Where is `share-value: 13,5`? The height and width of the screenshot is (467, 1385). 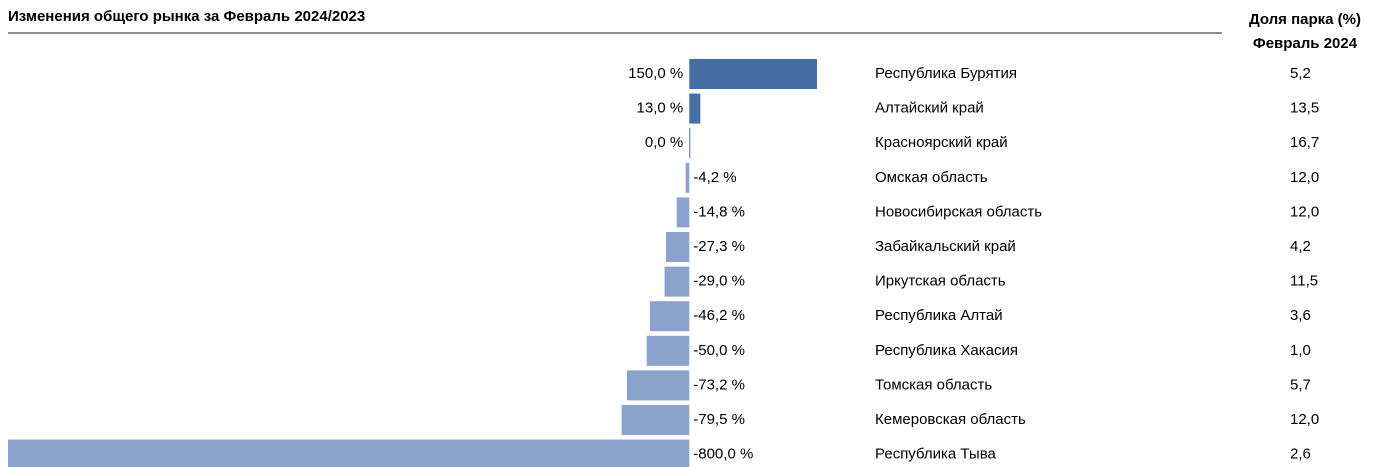 share-value: 13,5 is located at coordinates (1304, 108).